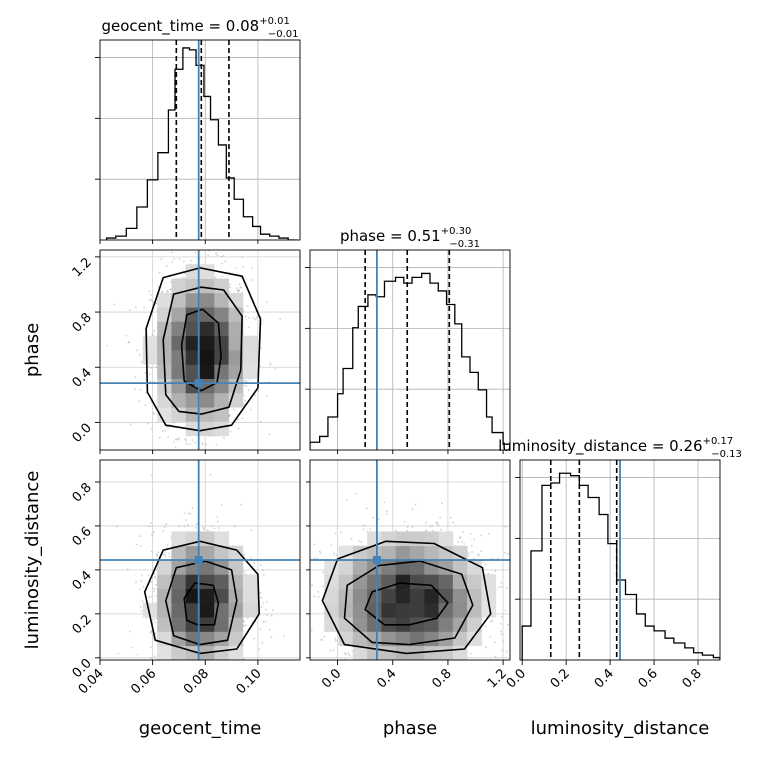  What do you see at coordinates (410, 728) in the screenshot?
I see `xaxis-label-phase: phase` at bounding box center [410, 728].